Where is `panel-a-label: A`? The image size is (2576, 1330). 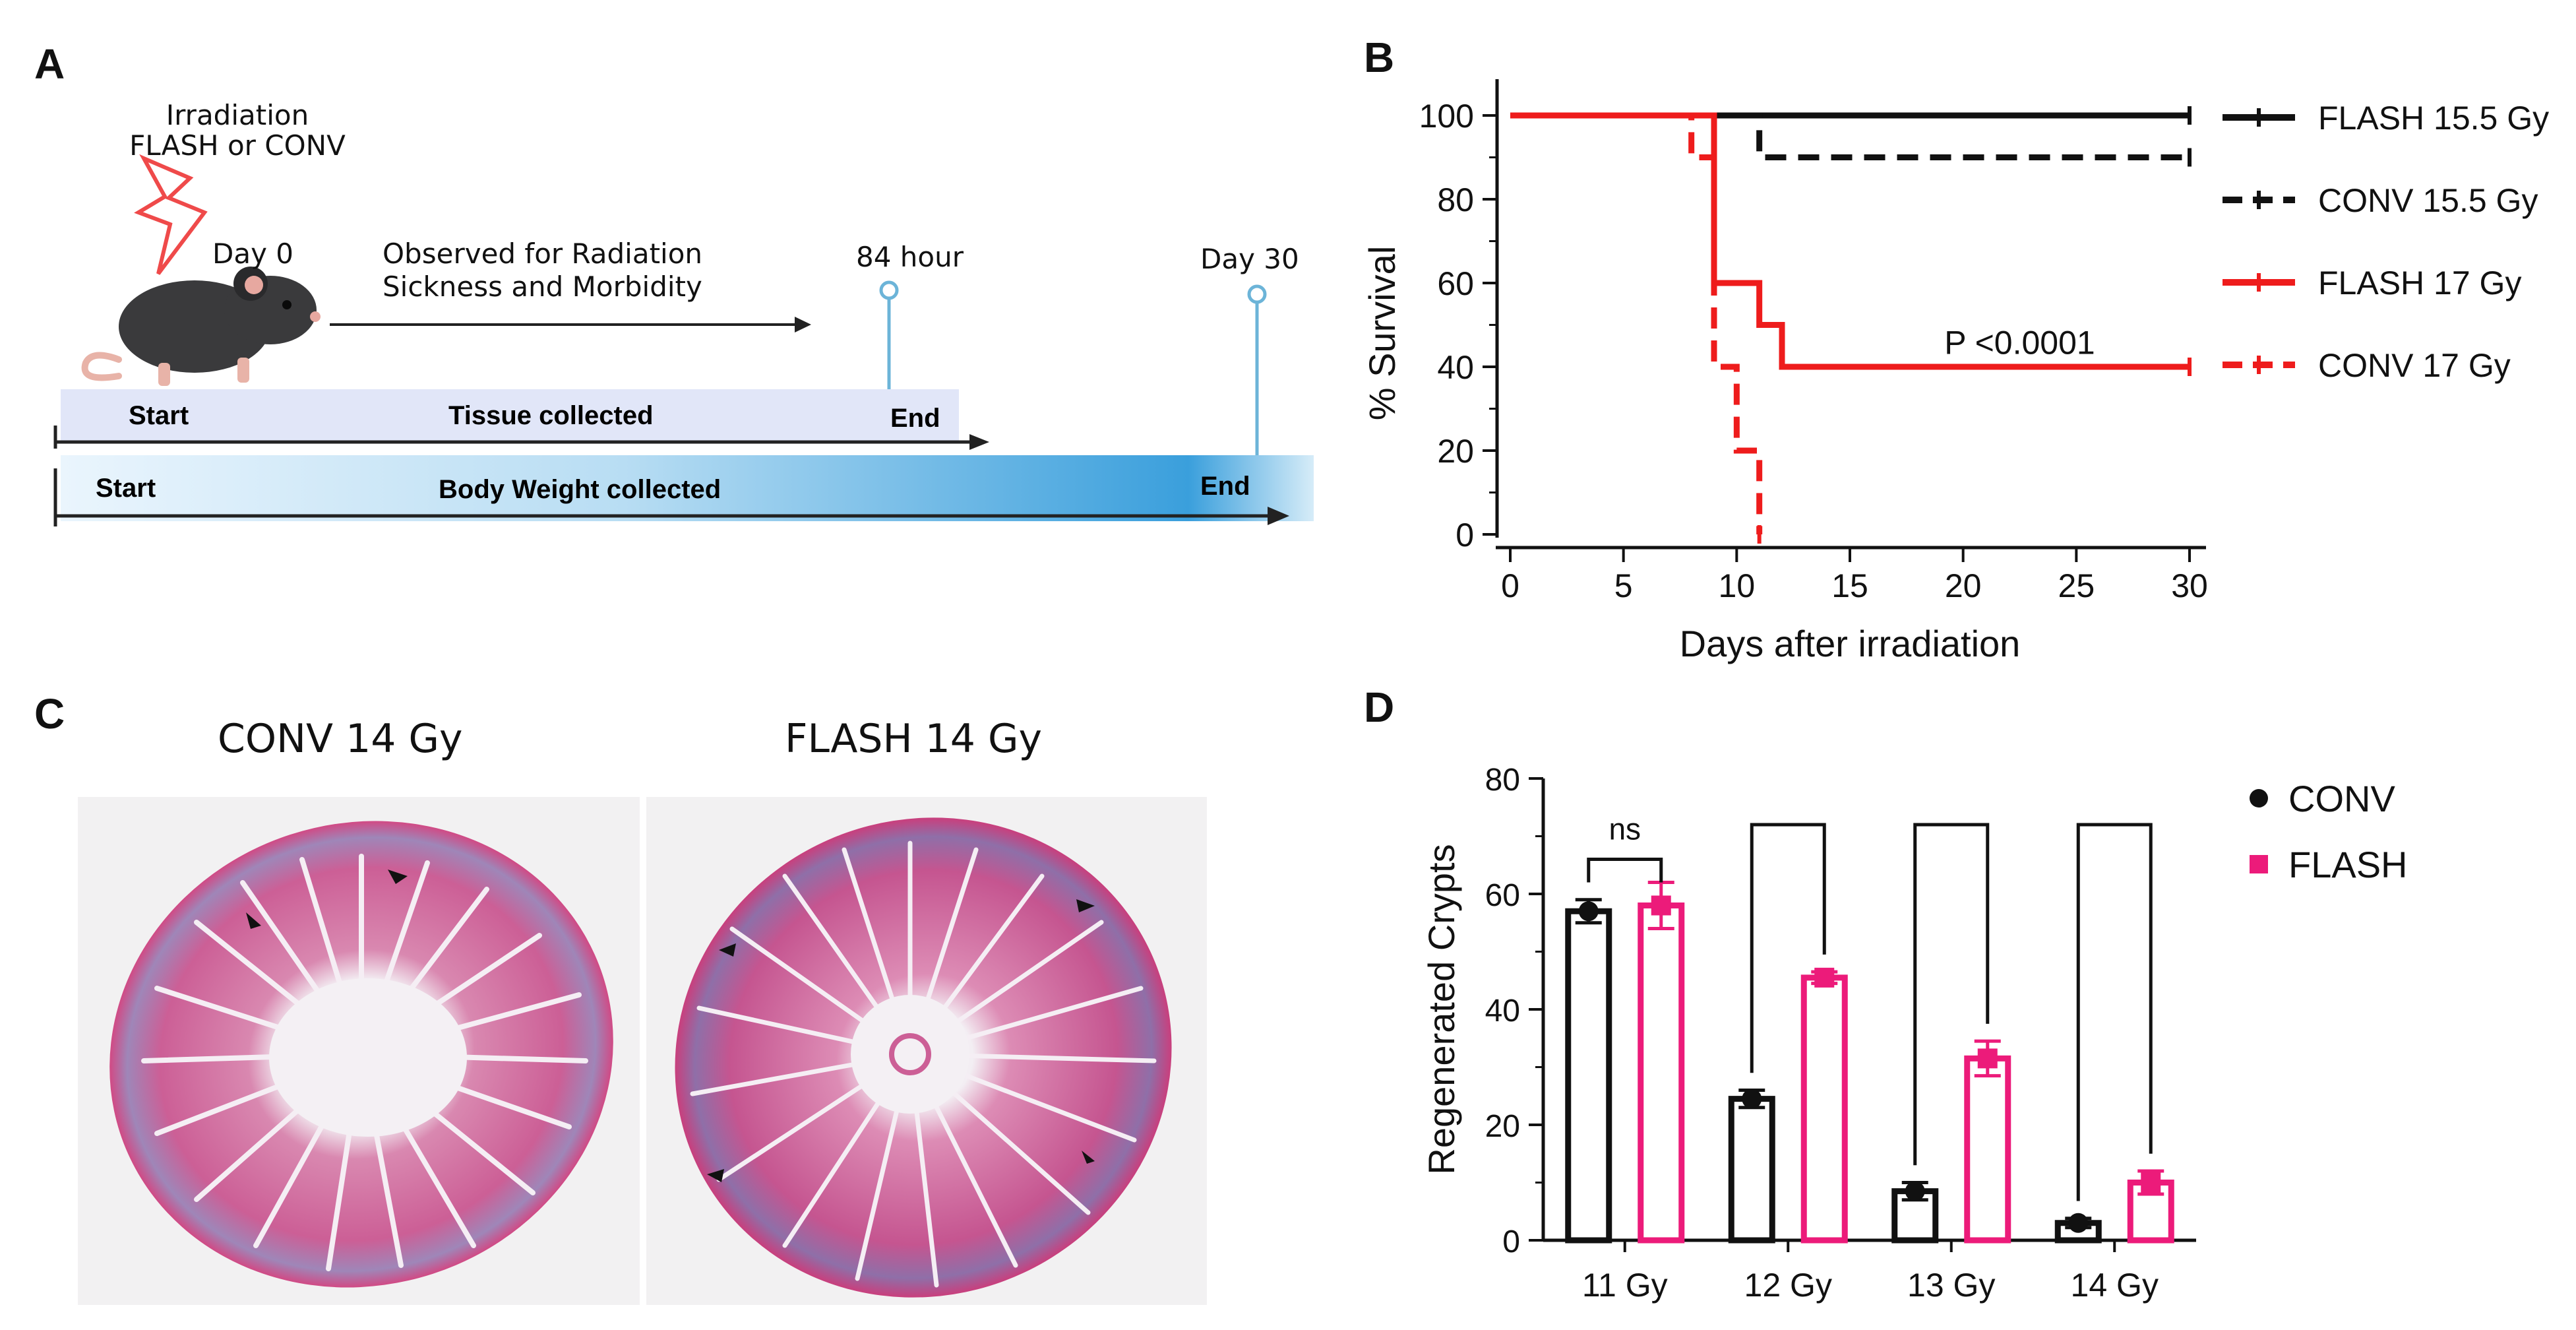 panel-a-label: A is located at coordinates (49, 64).